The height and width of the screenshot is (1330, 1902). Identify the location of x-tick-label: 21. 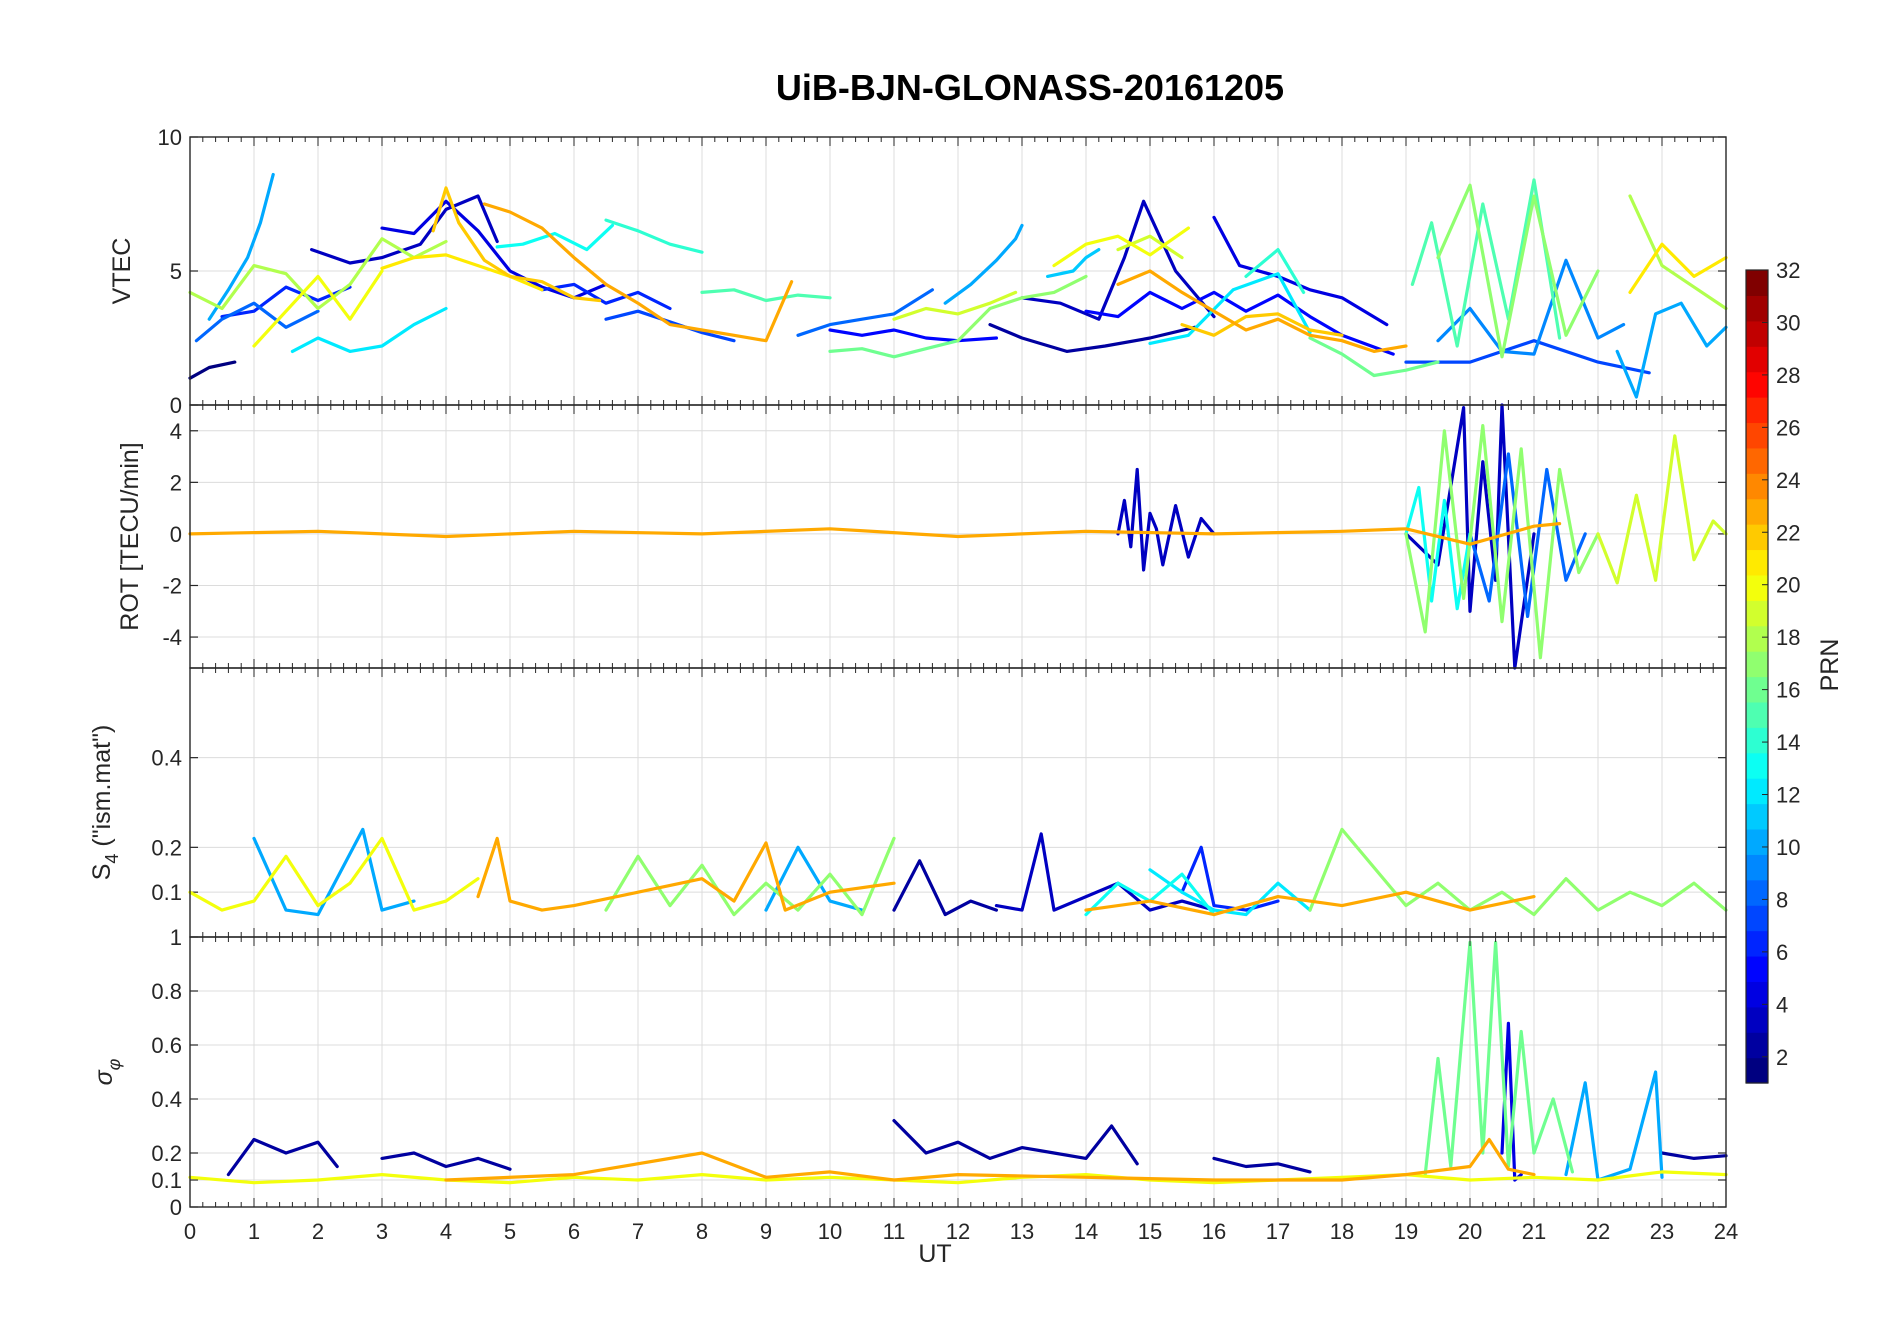
(1534, 1231).